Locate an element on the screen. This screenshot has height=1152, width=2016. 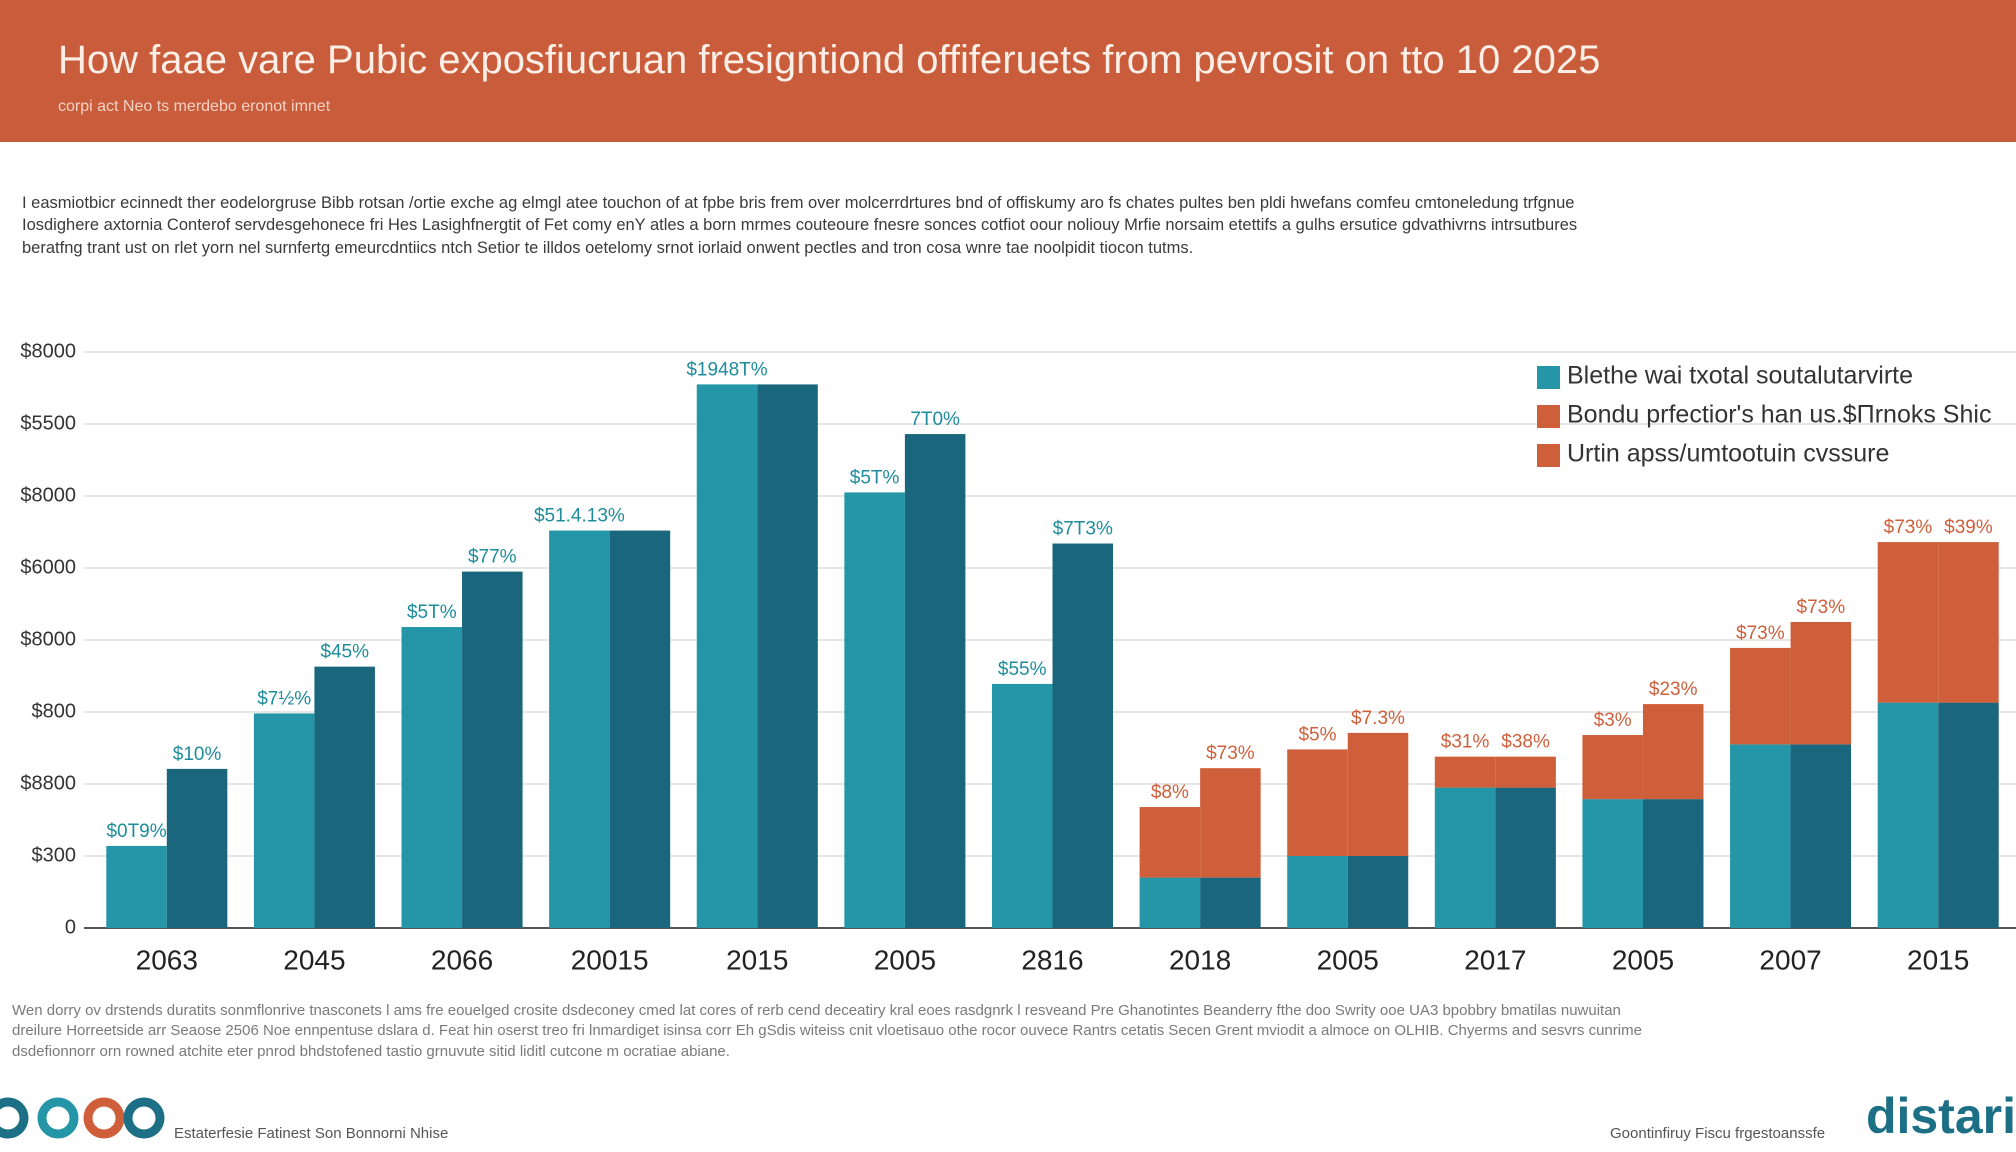
y-tick-label: $300 is located at coordinates (54, 855).